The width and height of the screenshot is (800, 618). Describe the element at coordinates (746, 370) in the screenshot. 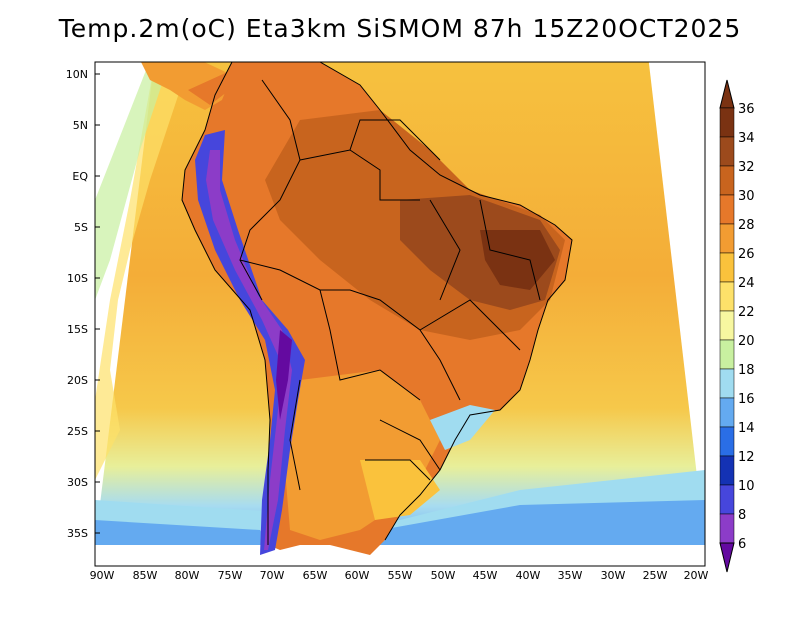

I see `colorbar-label: 18` at that location.